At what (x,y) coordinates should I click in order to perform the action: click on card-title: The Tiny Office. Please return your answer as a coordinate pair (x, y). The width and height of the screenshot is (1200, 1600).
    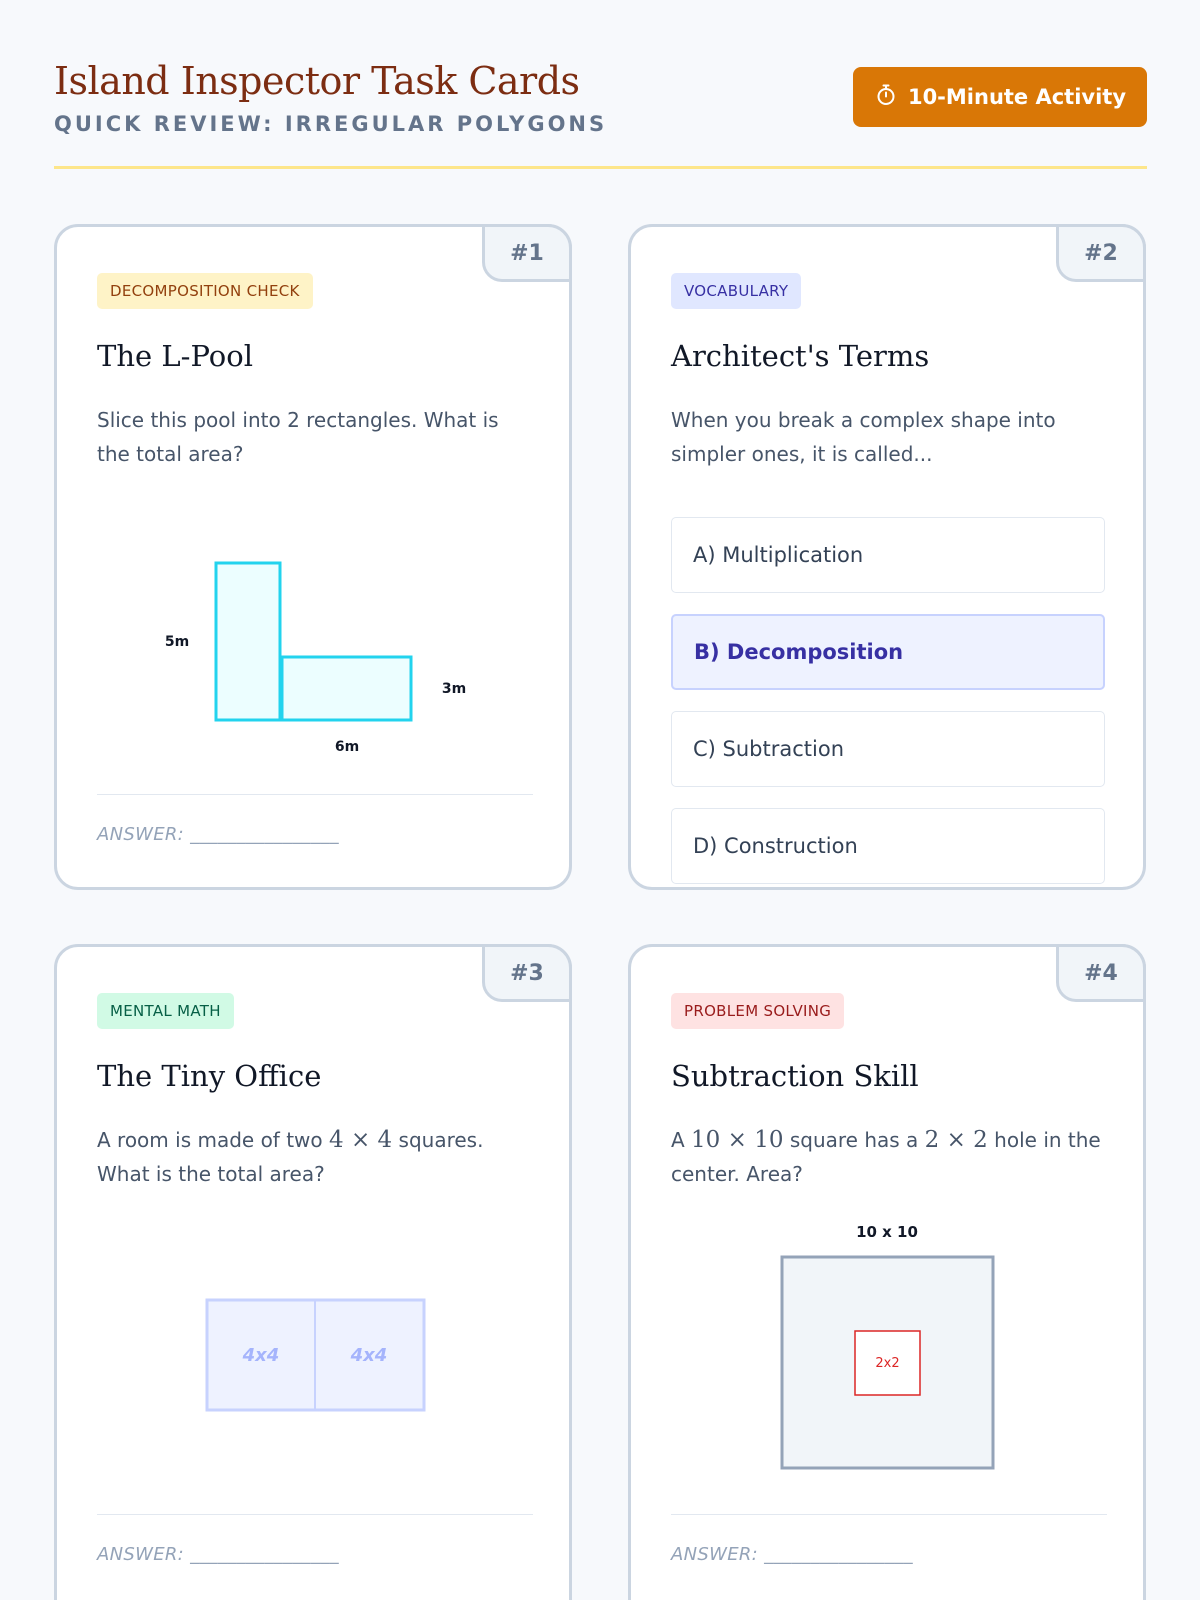
    Looking at the image, I should click on (209, 1076).